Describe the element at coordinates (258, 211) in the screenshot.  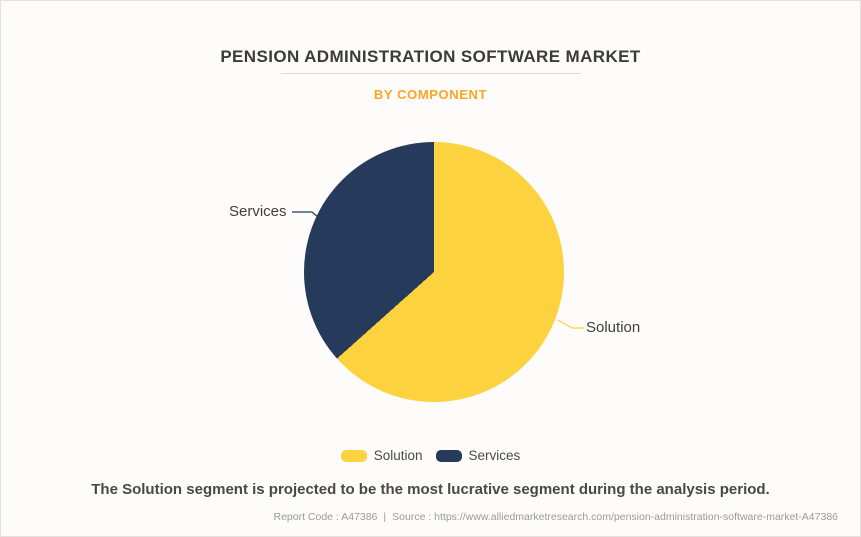
I see `slice-label-services: Services` at that location.